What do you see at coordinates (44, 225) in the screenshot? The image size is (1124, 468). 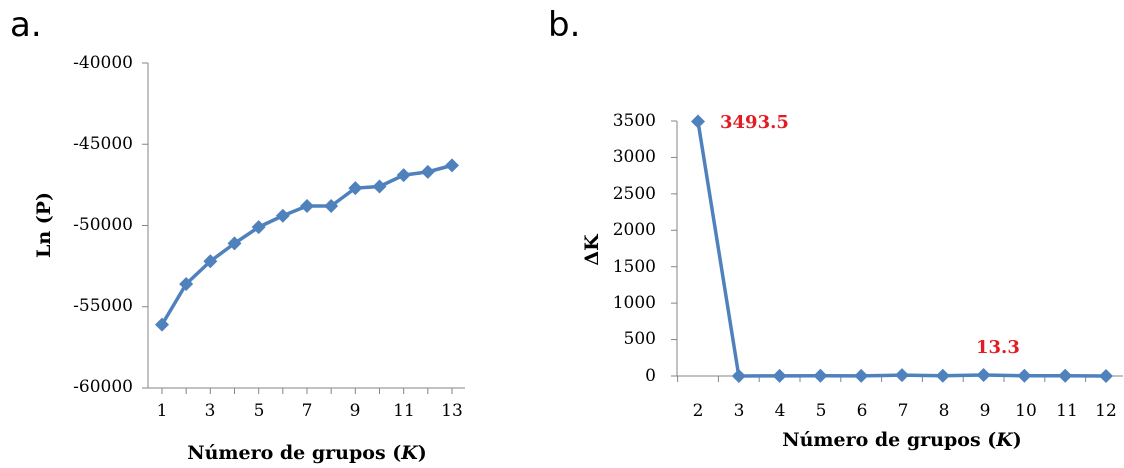 I see `panel-a-y-axis-title: Ln (P)` at bounding box center [44, 225].